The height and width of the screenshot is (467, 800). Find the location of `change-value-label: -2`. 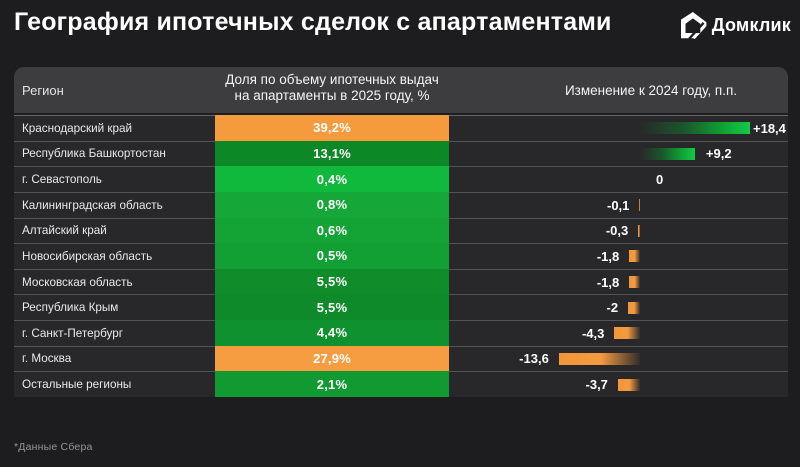

change-value-label: -2 is located at coordinates (612, 308).